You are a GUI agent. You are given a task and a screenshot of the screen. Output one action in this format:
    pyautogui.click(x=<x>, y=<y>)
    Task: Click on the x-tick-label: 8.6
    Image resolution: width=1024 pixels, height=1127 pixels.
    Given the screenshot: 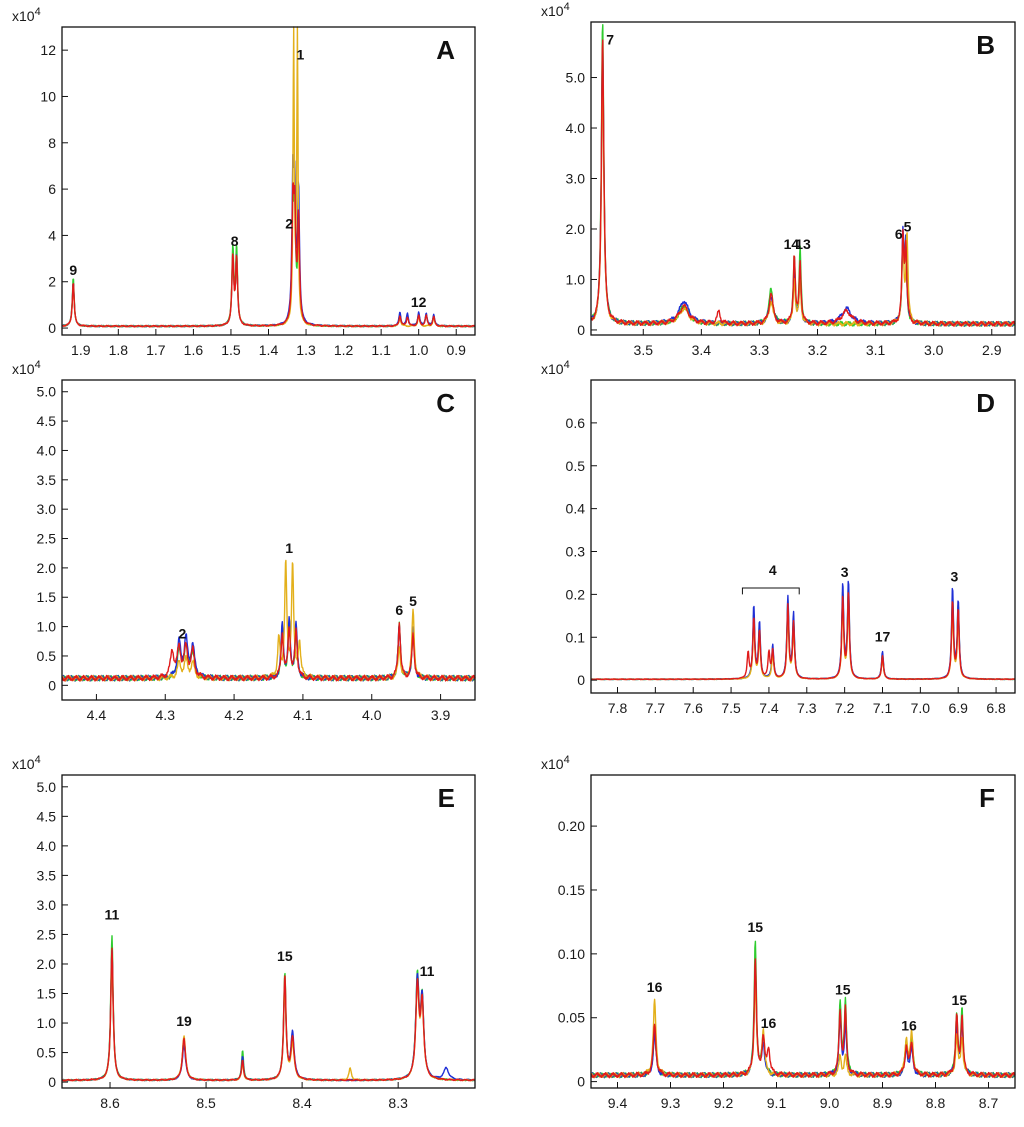 What is the action you would take?
    pyautogui.click(x=110, y=1103)
    